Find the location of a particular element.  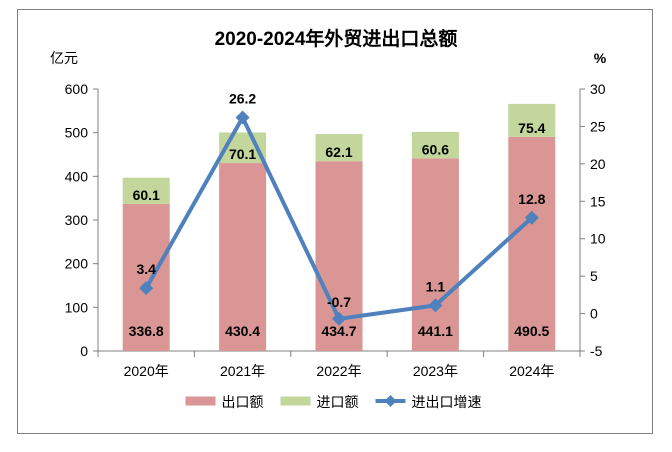

left-axis-tick-label: 400 is located at coordinates (77, 176).